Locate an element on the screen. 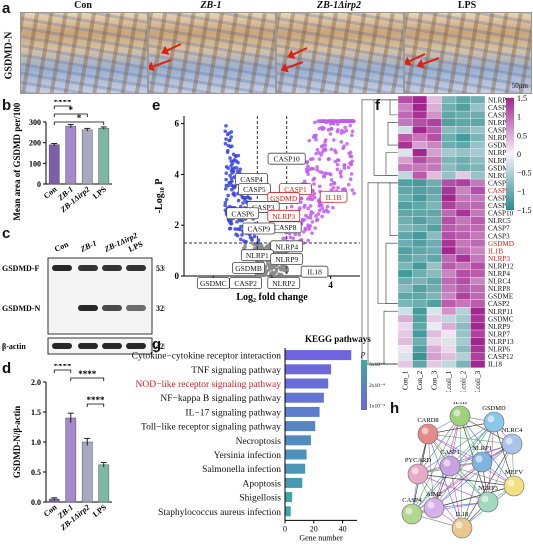  gene-label: CASP5 is located at coordinates (254, 189).